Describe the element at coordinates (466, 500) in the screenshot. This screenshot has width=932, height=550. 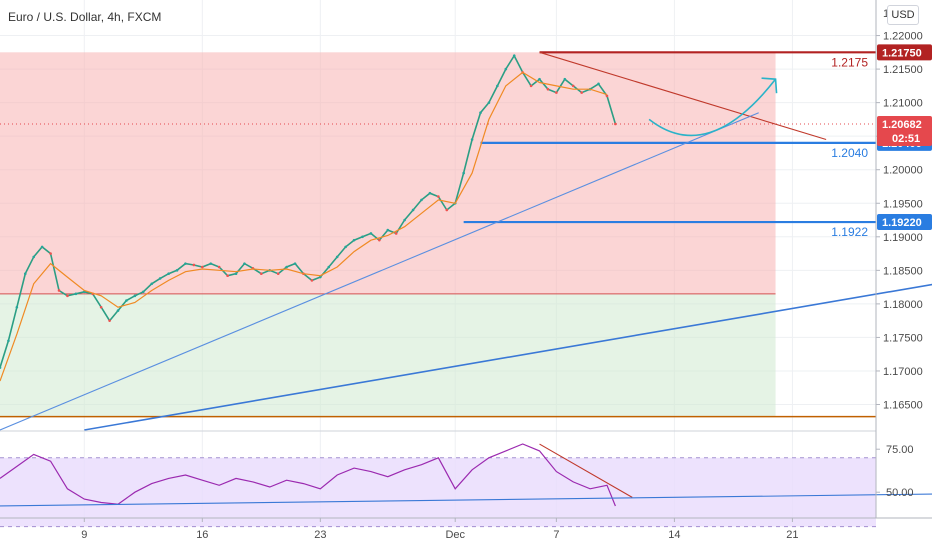
I see `rsi-support` at that location.